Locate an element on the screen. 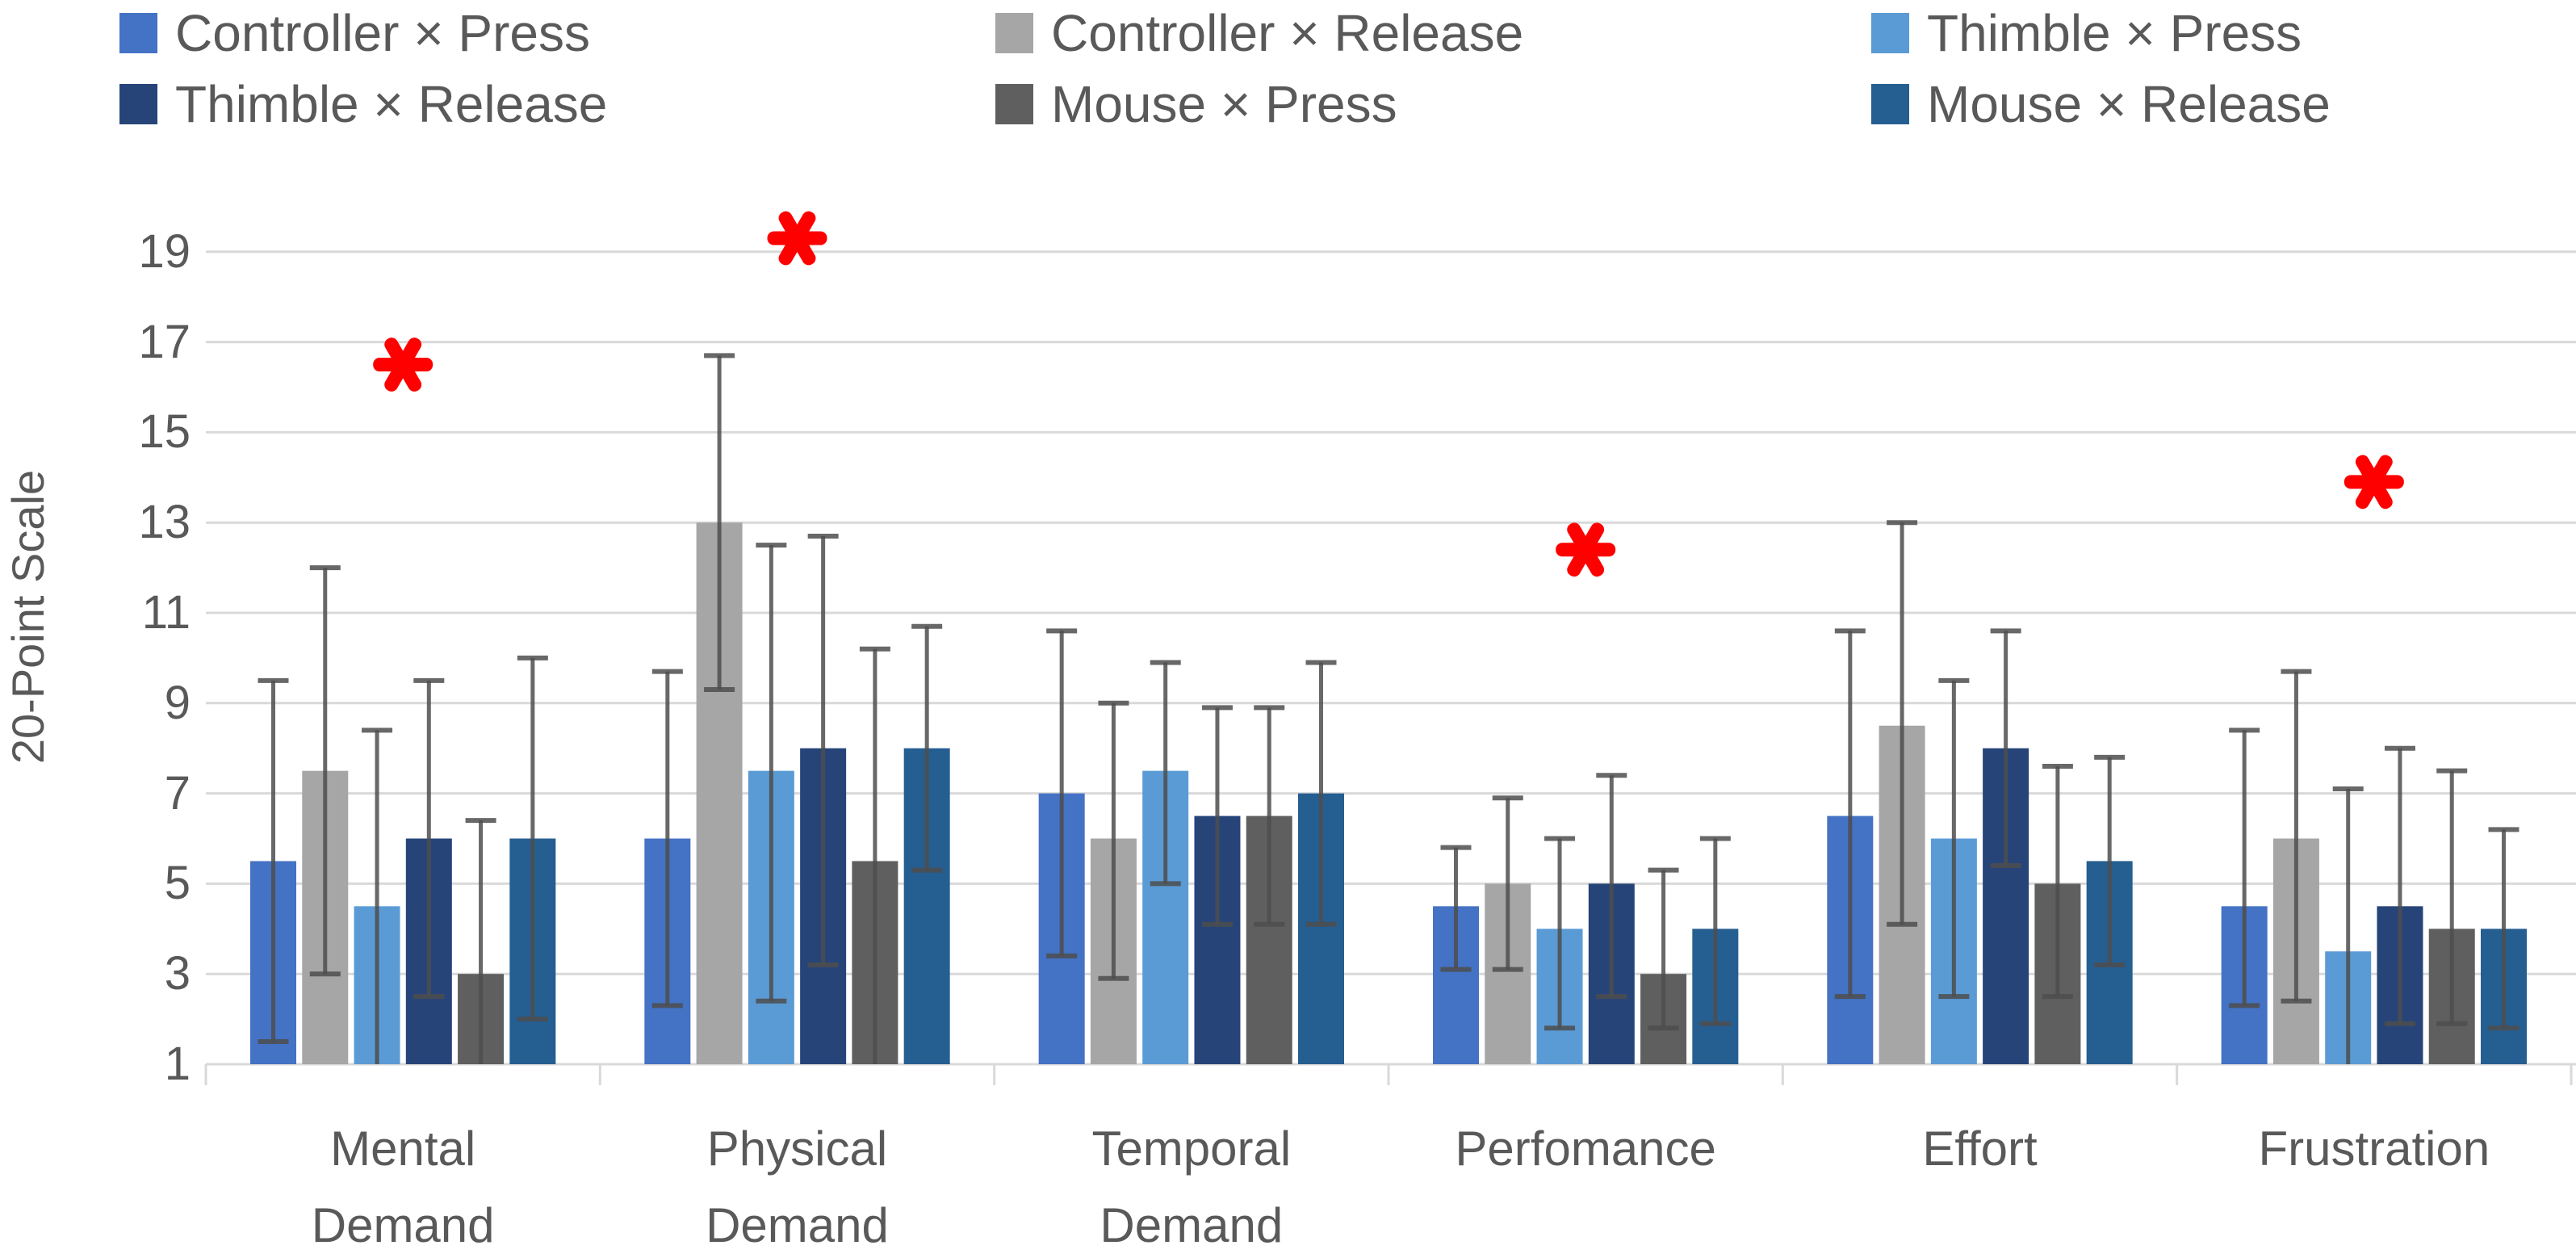 The width and height of the screenshot is (2576, 1258). y-tick-label-13: 13 is located at coordinates (164, 522).